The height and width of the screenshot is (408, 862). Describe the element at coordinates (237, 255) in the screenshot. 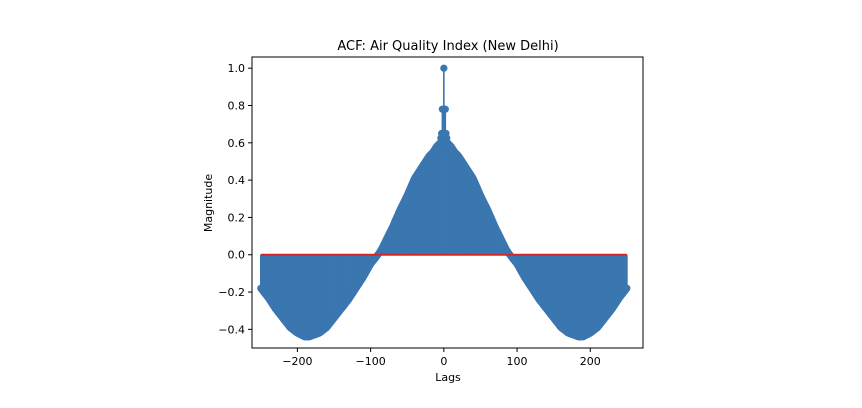

I see `y-tick-label: 0.0` at that location.